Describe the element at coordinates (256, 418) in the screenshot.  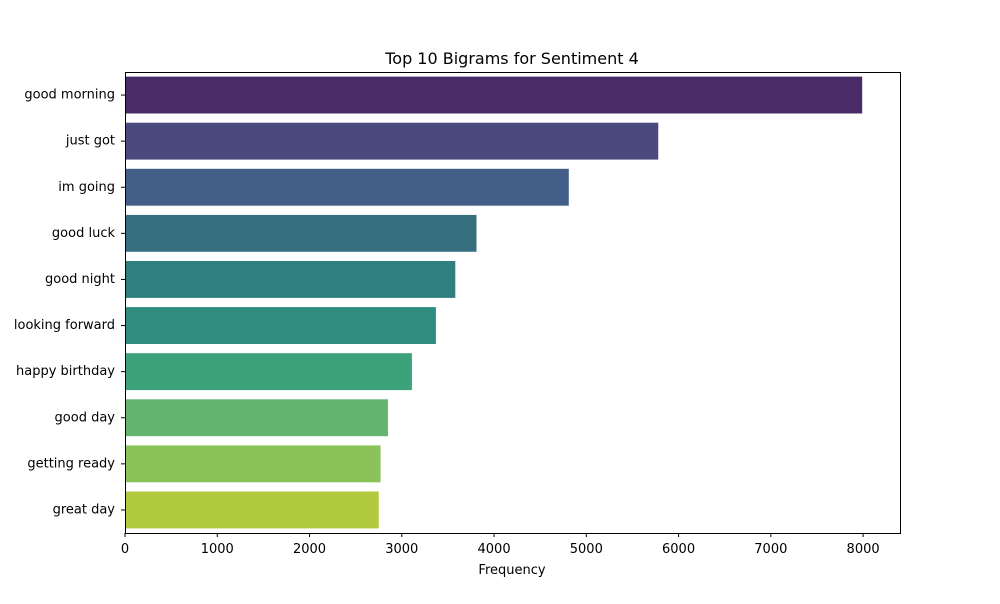
I see `bar-good-day` at that location.